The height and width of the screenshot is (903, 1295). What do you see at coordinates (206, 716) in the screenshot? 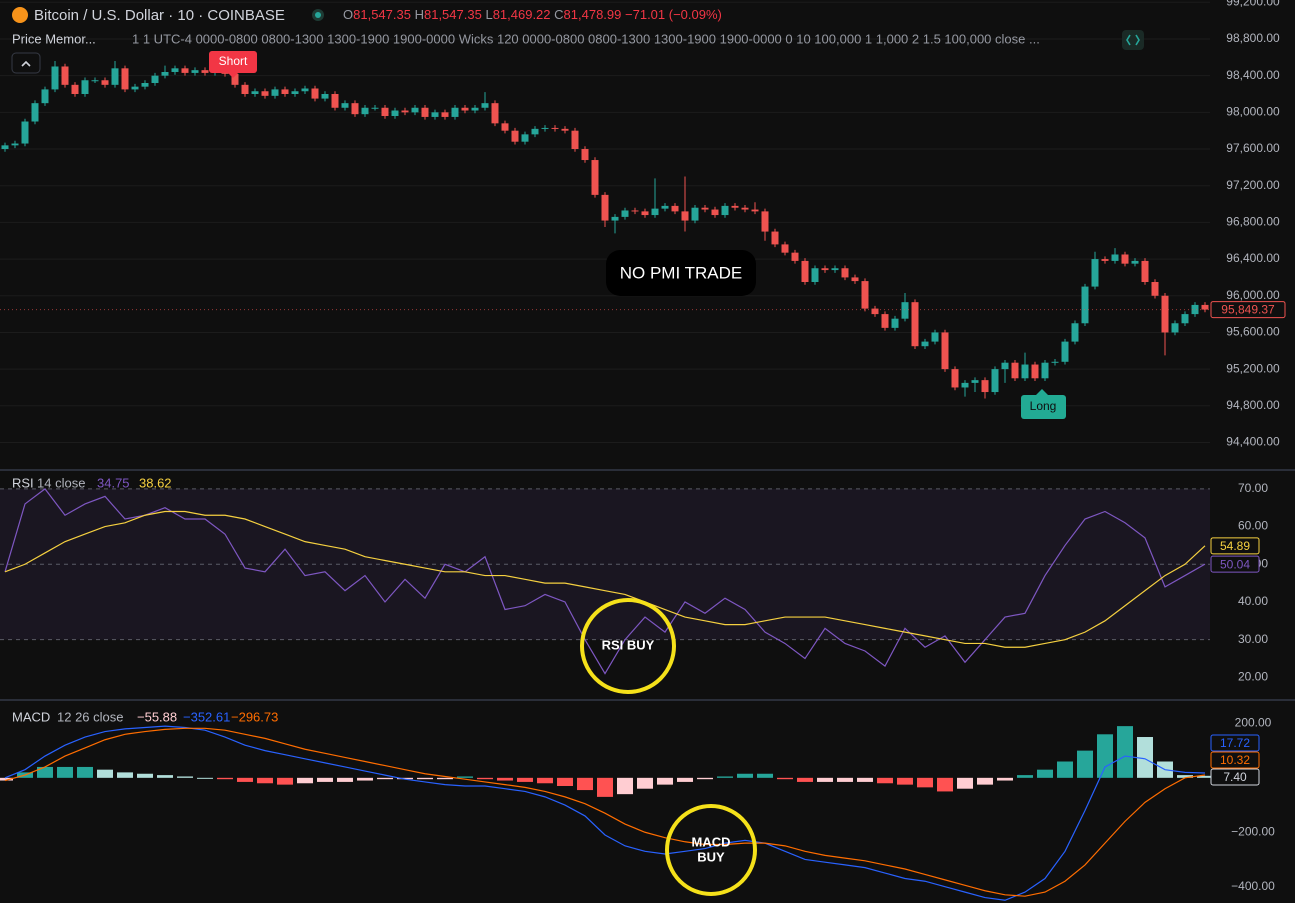
I see `macd-legend-value: −352.61` at bounding box center [206, 716].